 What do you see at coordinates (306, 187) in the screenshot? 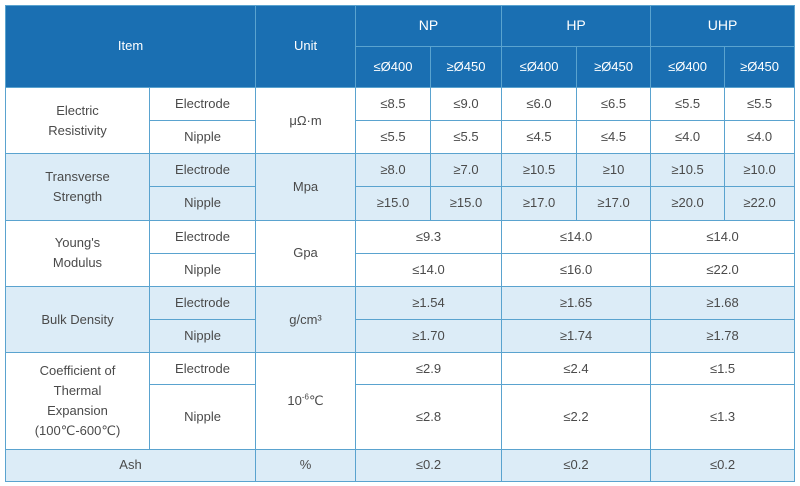
I see `unit-transverse: Mpa` at bounding box center [306, 187].